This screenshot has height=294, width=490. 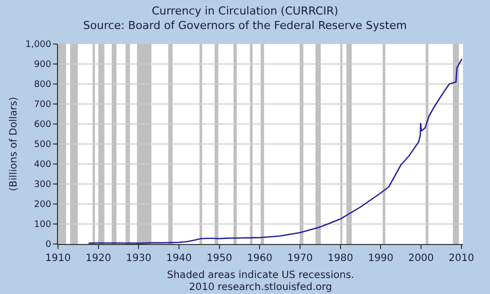 What do you see at coordinates (43, 225) in the screenshot?
I see `y-tick-label: 100` at bounding box center [43, 225].